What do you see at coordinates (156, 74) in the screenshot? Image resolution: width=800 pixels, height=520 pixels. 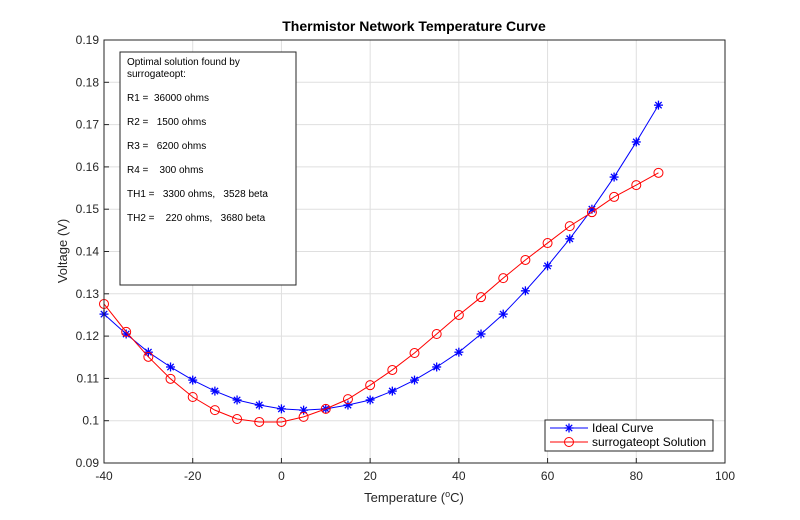 I see `annotation-line: surrogateopt:` at bounding box center [156, 74].